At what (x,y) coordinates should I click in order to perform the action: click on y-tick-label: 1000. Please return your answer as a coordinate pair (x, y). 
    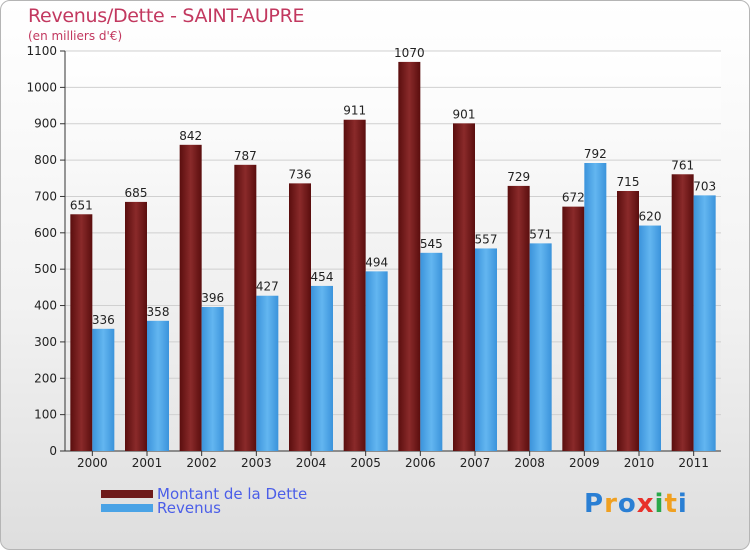
    Looking at the image, I should click on (41, 87).